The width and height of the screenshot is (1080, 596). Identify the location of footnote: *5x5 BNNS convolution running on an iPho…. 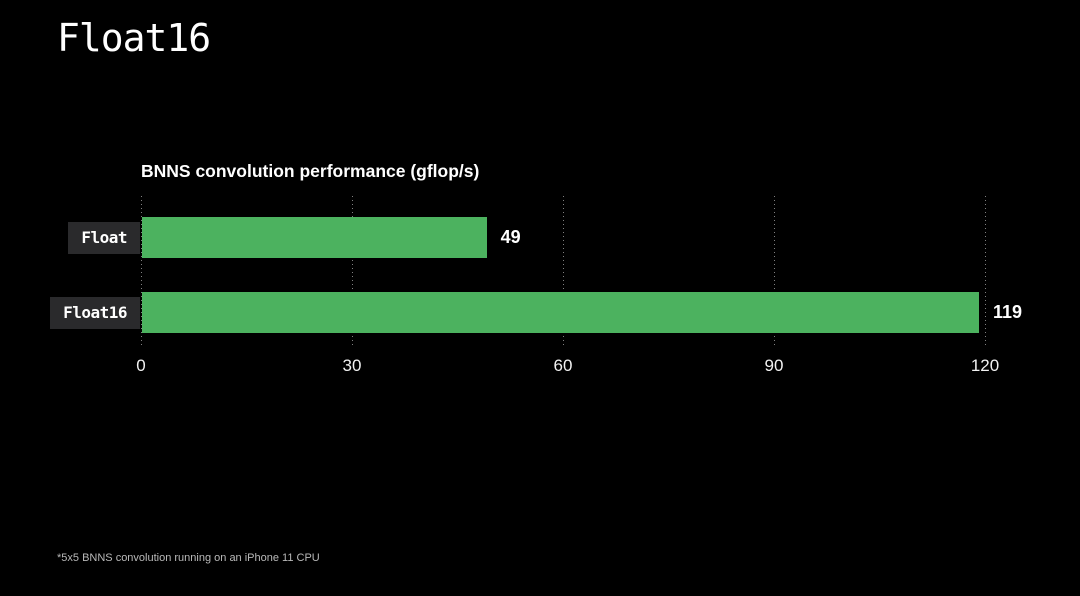
(188, 558).